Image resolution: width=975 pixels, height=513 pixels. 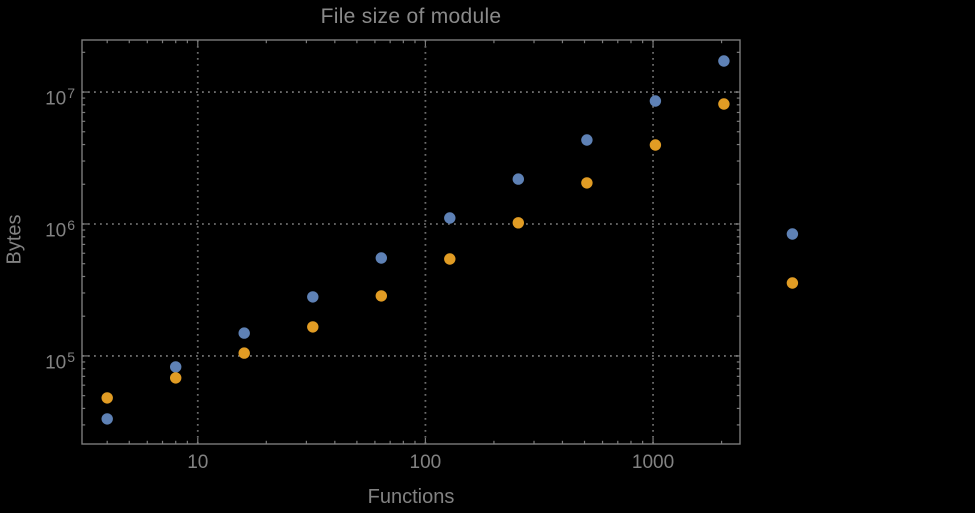 What do you see at coordinates (14, 239) in the screenshot?
I see `y-axis-title: Bytes` at bounding box center [14, 239].